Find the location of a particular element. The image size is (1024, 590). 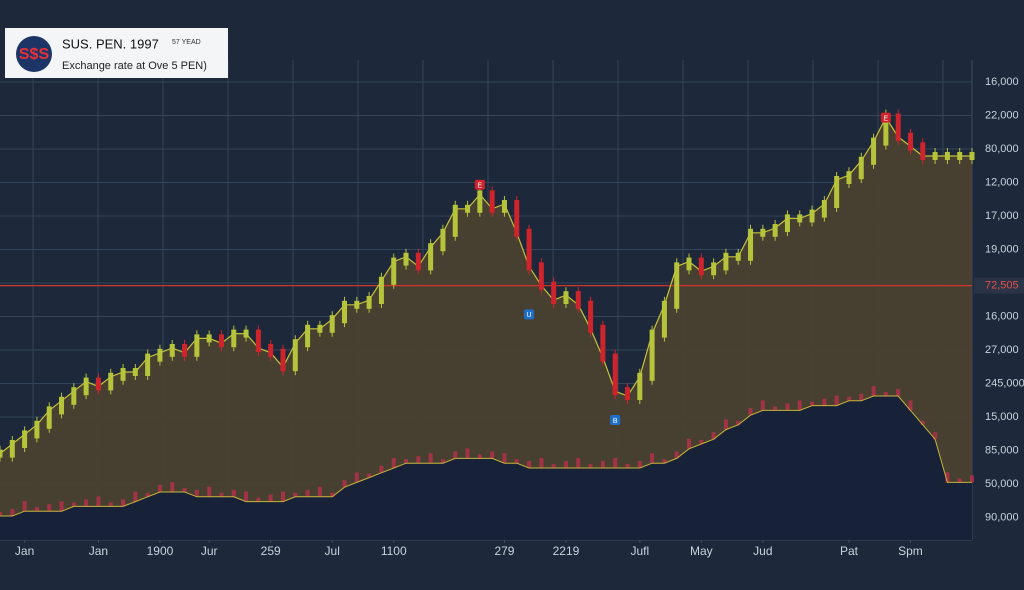

y-tick-label: 15,000 is located at coordinates (1002, 417).